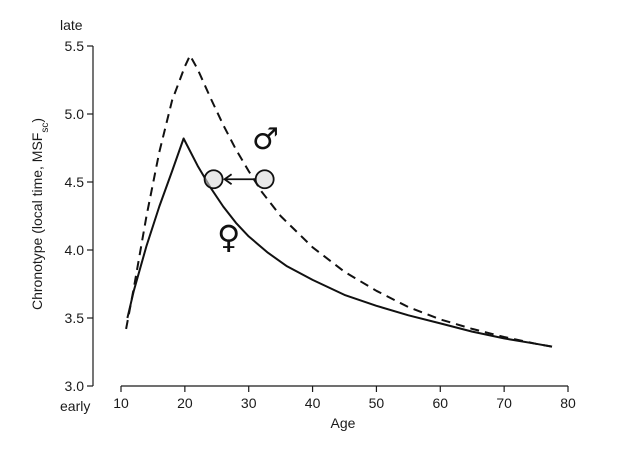  Describe the element at coordinates (45, 128) in the screenshot. I see `y-axis-title-subscript: sc` at that location.